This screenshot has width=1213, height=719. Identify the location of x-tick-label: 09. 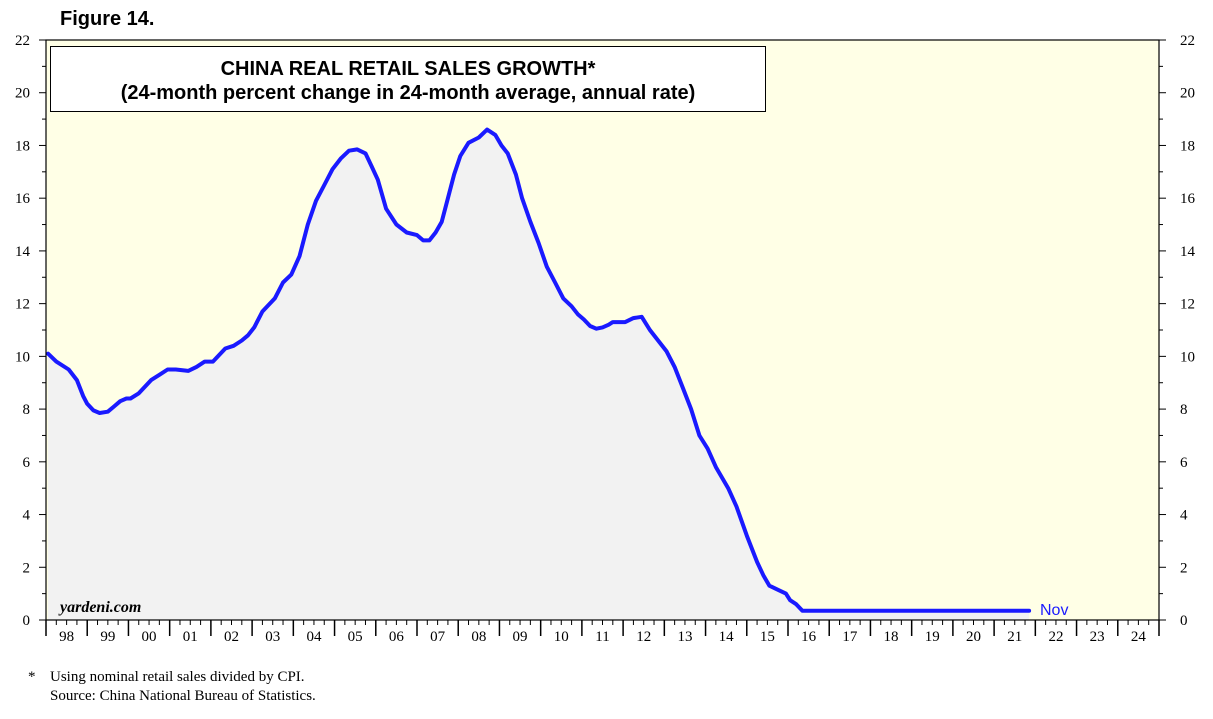
(520, 637).